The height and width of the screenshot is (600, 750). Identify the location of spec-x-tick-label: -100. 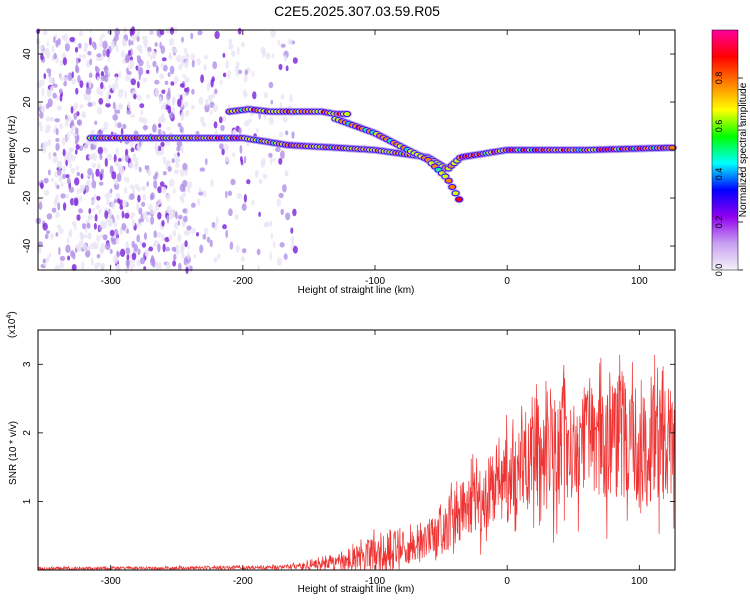
(375, 281).